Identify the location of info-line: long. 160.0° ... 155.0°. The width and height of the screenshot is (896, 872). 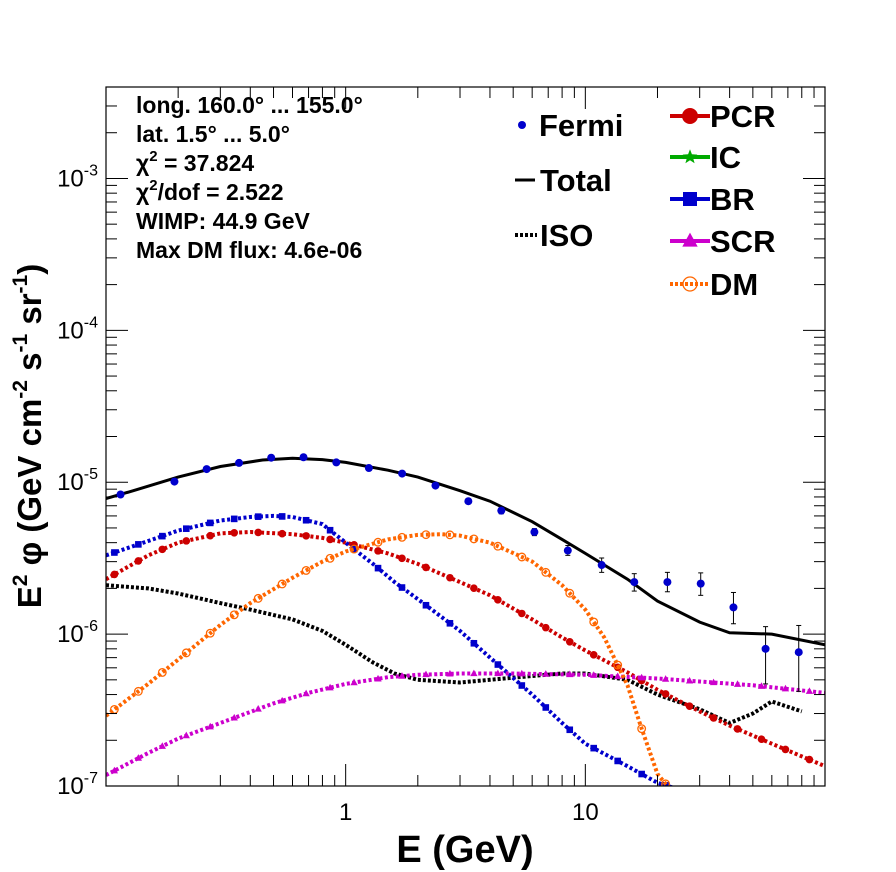
(249, 105).